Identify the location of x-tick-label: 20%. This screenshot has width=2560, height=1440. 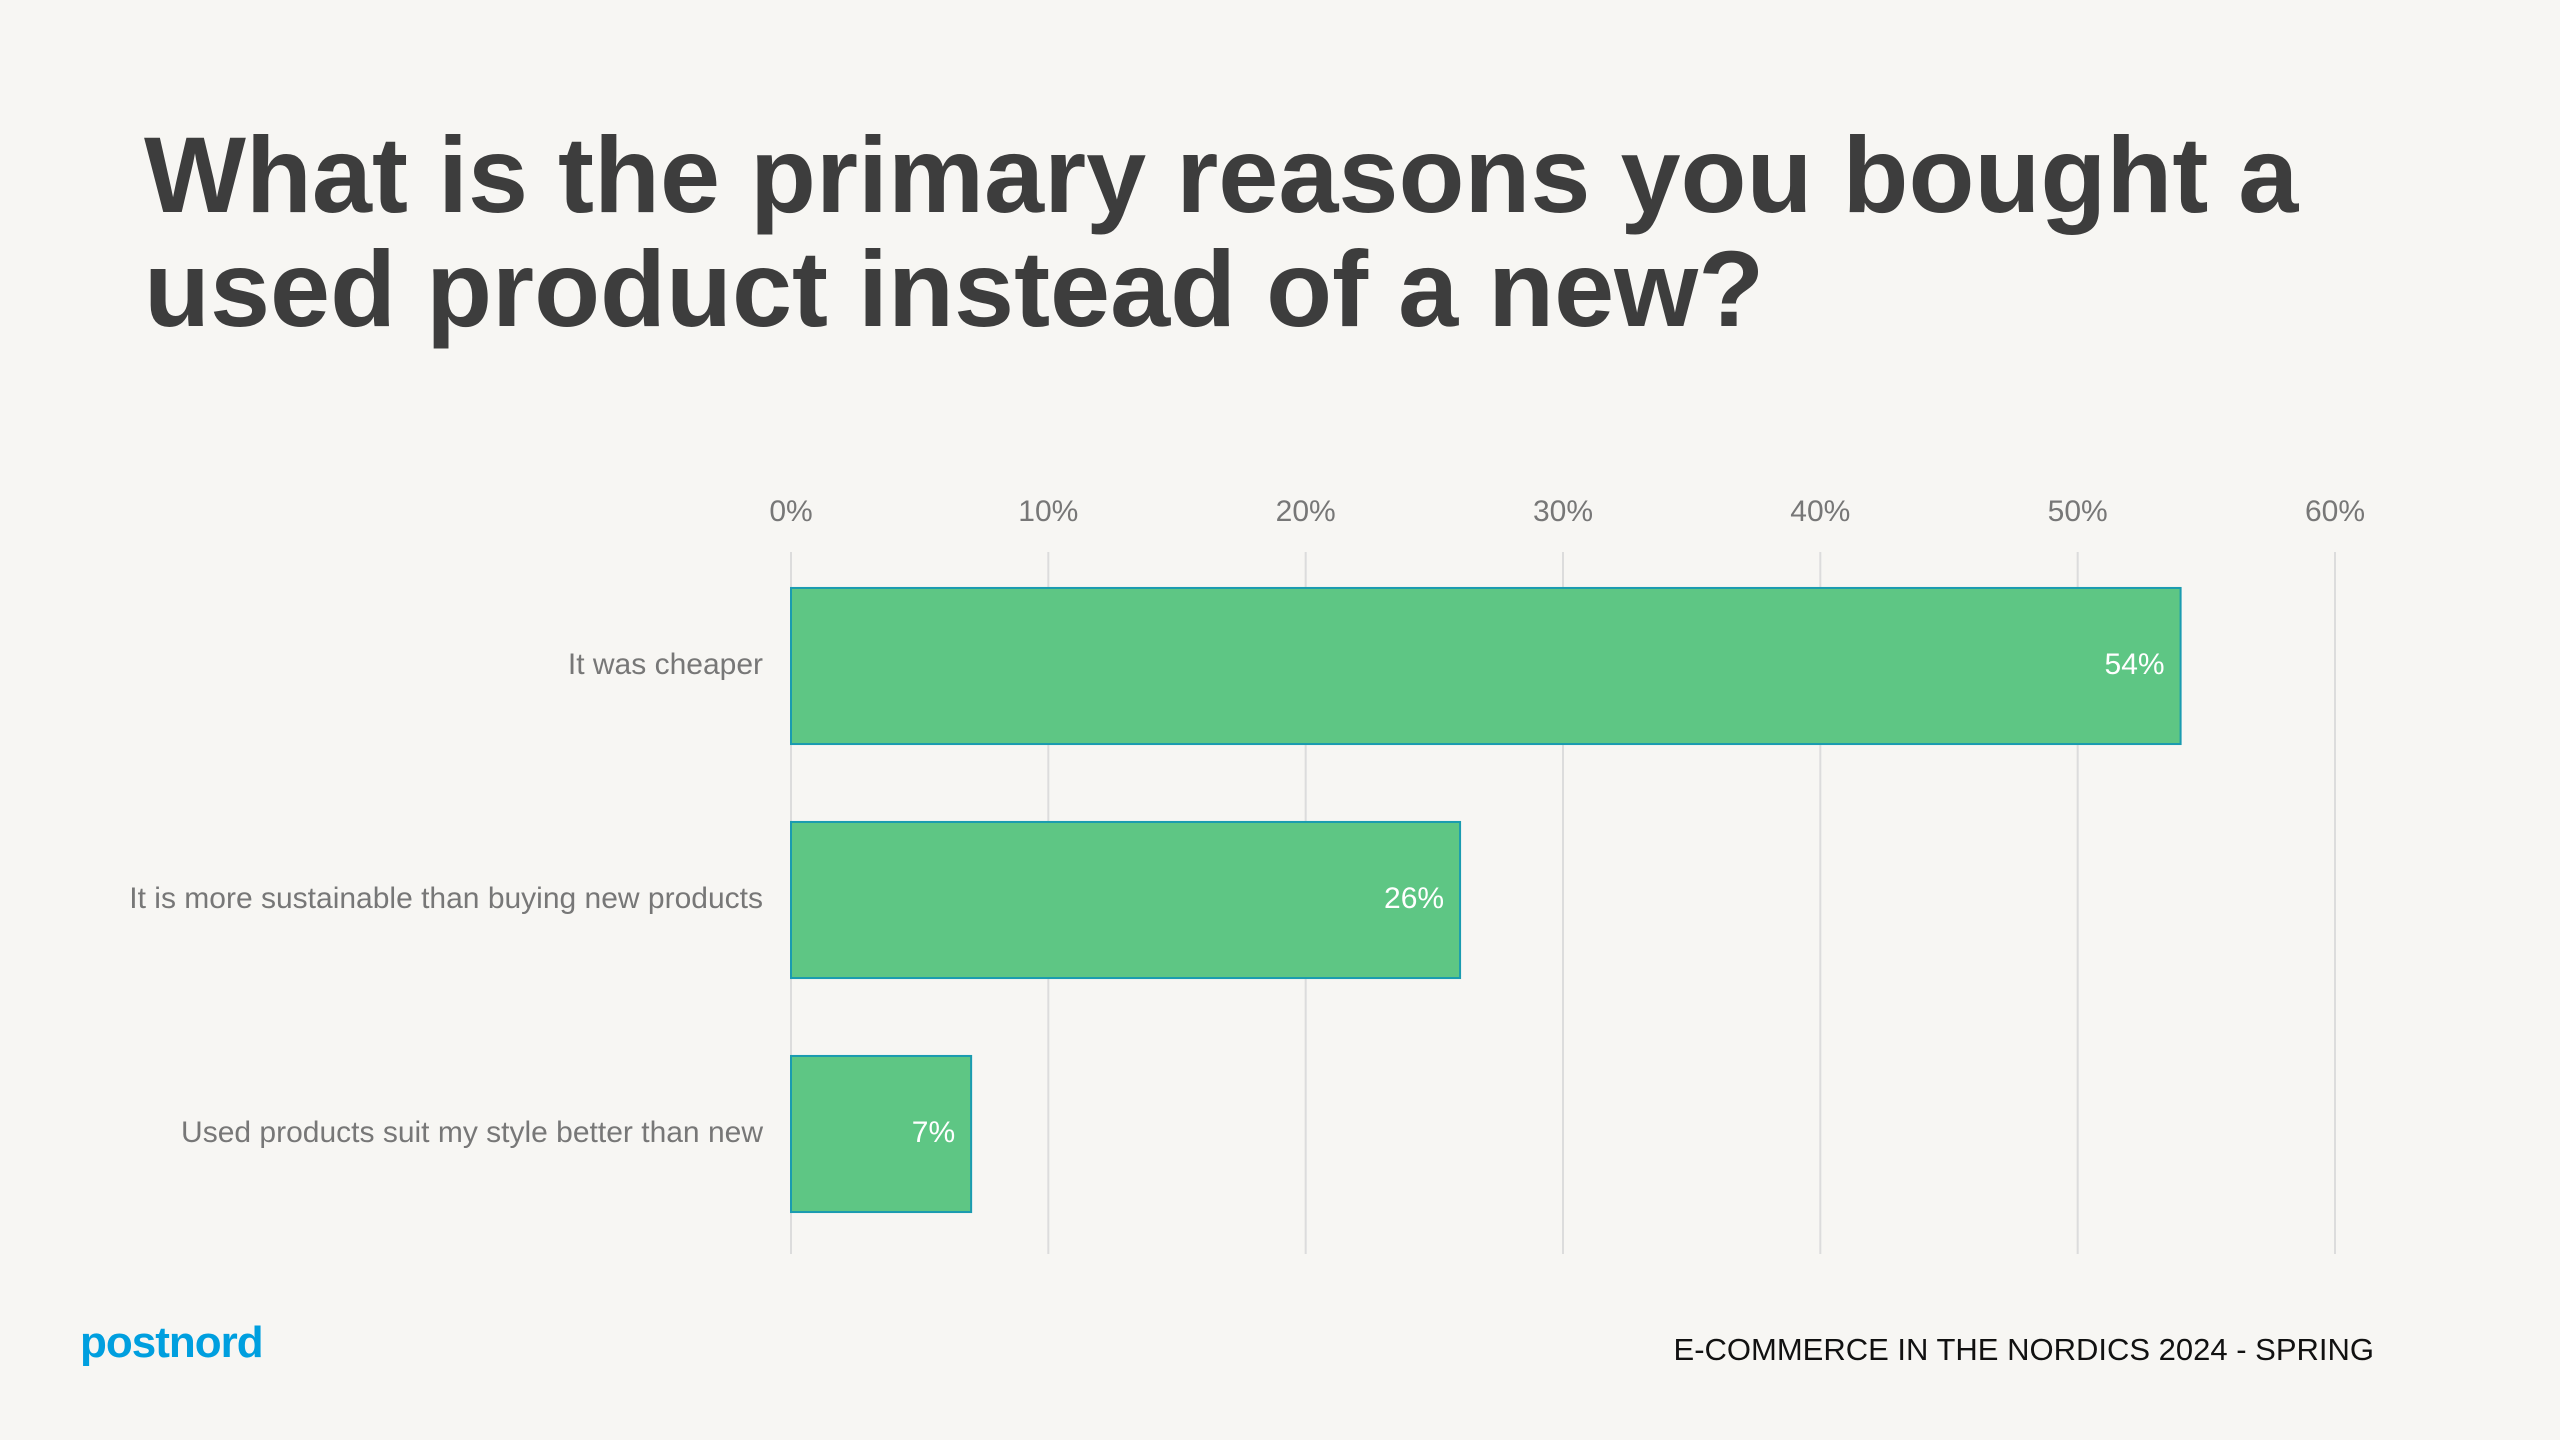
(1306, 511).